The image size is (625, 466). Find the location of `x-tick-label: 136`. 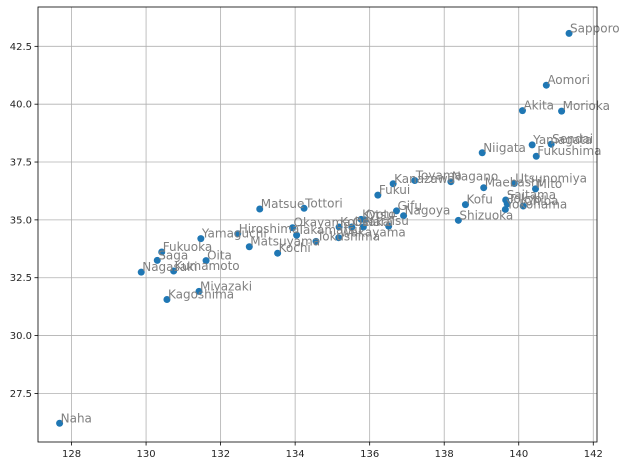

x-tick-label: 136 is located at coordinates (369, 454).